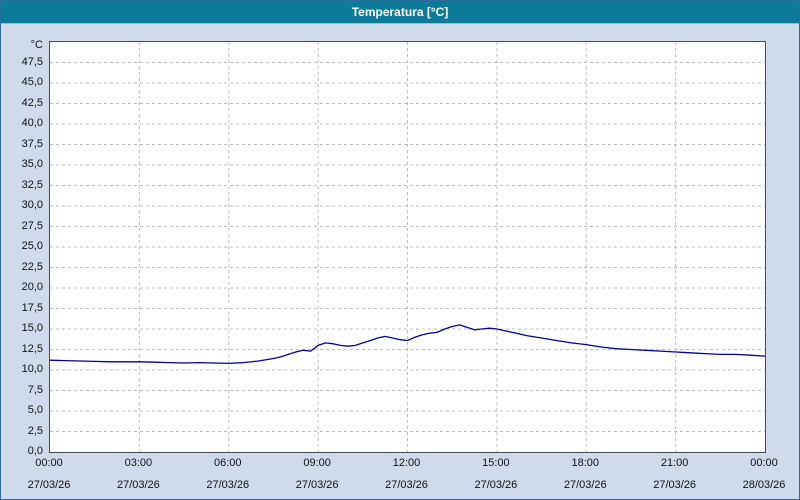 The height and width of the screenshot is (500, 800). I want to click on y-tick-label: 5,0, so click(35, 410).